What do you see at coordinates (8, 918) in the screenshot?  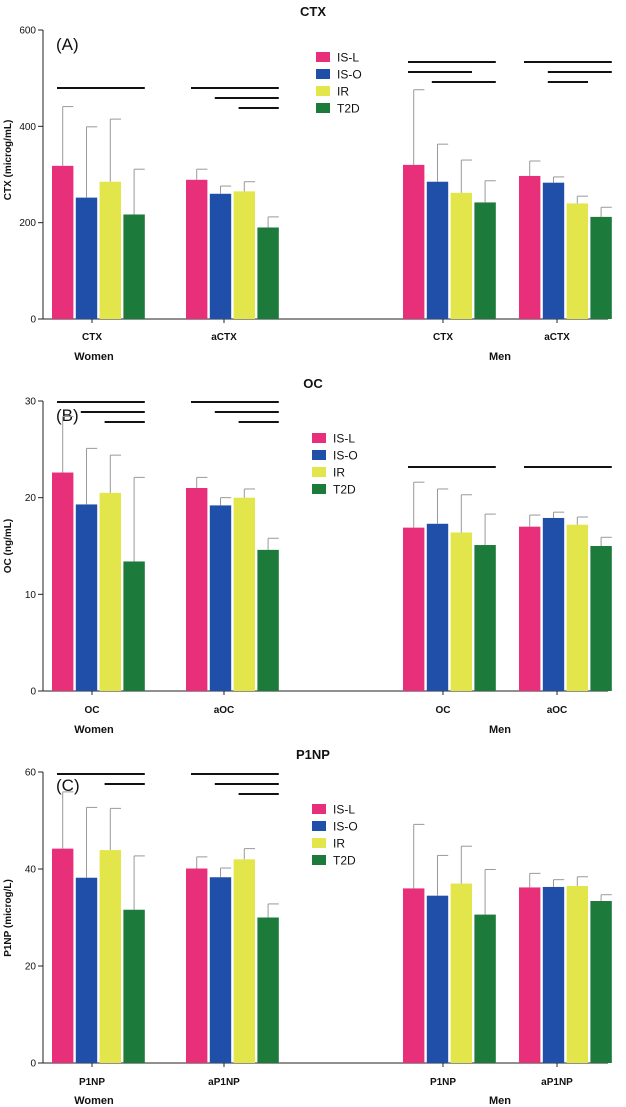 I see `y-axis-label: P1NP (microg/L)` at bounding box center [8, 918].